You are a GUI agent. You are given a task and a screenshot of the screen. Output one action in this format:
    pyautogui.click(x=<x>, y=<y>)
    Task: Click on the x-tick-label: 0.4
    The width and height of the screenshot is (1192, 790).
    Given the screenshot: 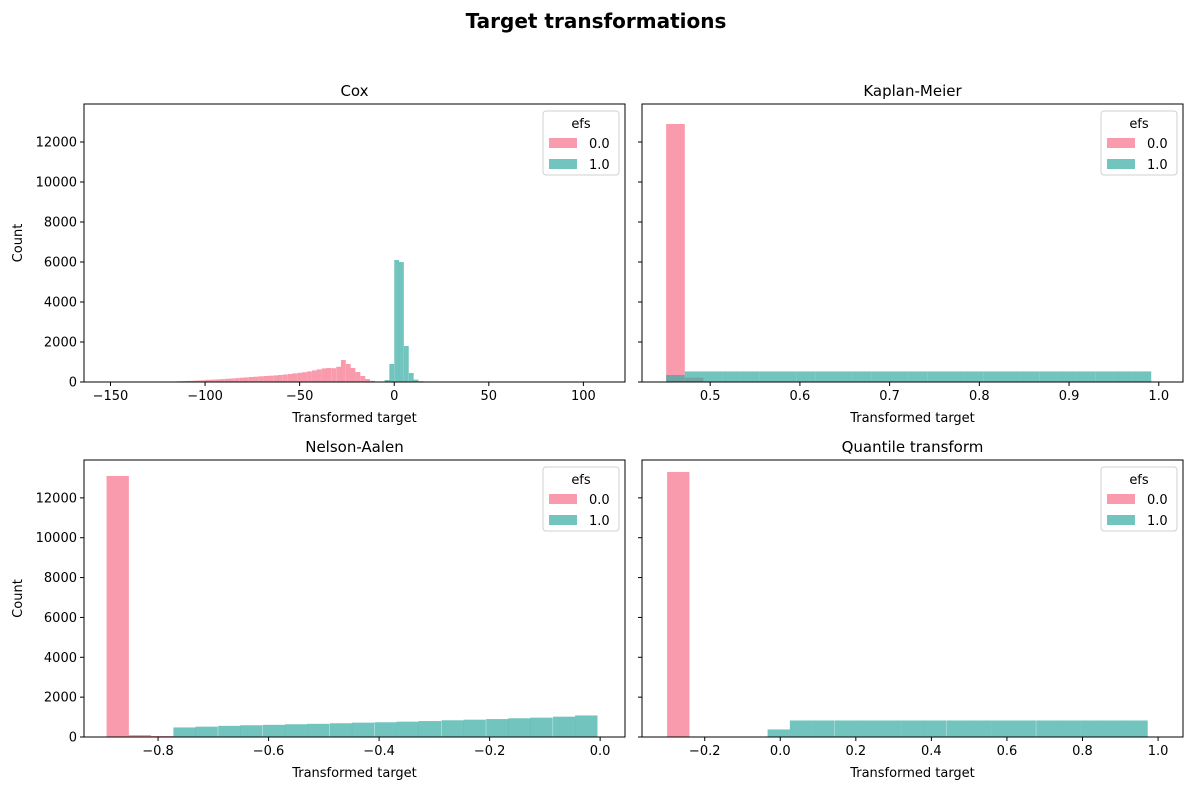 What is the action you would take?
    pyautogui.click(x=931, y=751)
    